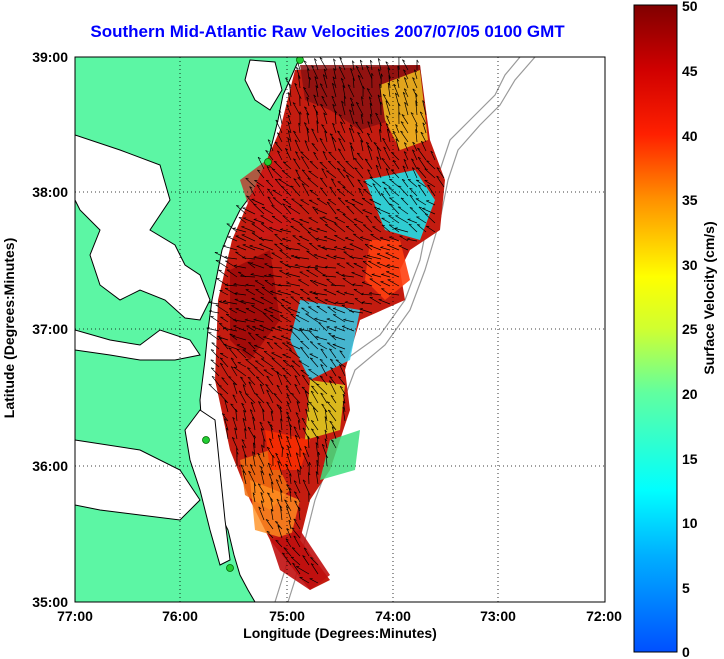 This screenshot has height=659, width=724. Describe the element at coordinates (143, 227) in the screenshot. I see `bay-water` at that location.